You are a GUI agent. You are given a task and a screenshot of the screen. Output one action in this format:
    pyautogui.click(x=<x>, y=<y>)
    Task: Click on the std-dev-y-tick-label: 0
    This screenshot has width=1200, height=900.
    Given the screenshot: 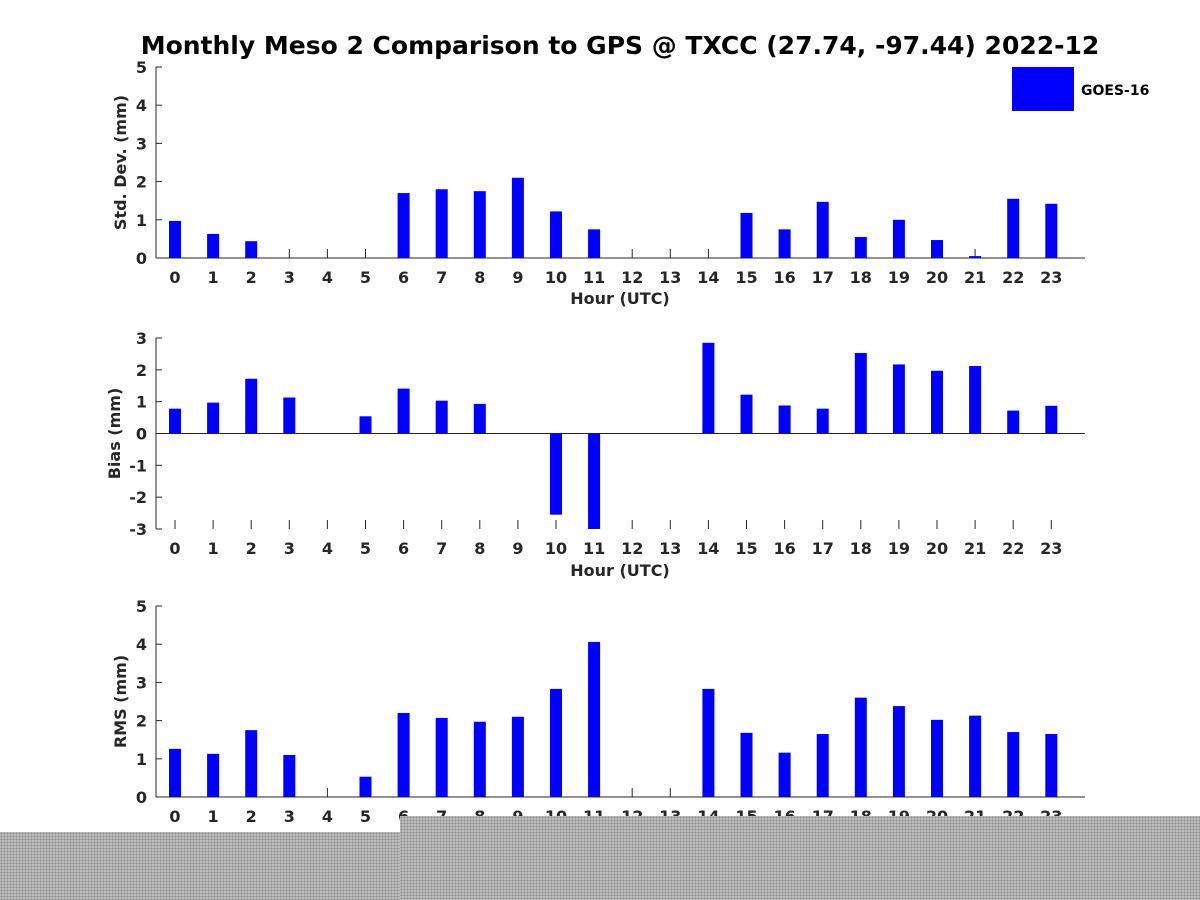 What is the action you would take?
    pyautogui.click(x=141, y=258)
    